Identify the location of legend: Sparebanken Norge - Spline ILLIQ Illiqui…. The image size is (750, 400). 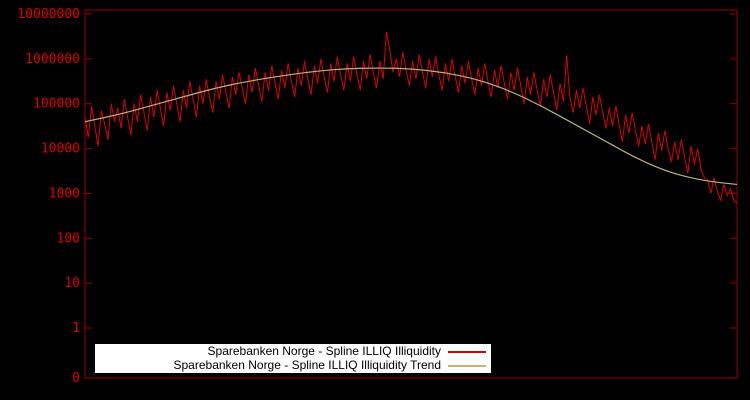
(293, 358).